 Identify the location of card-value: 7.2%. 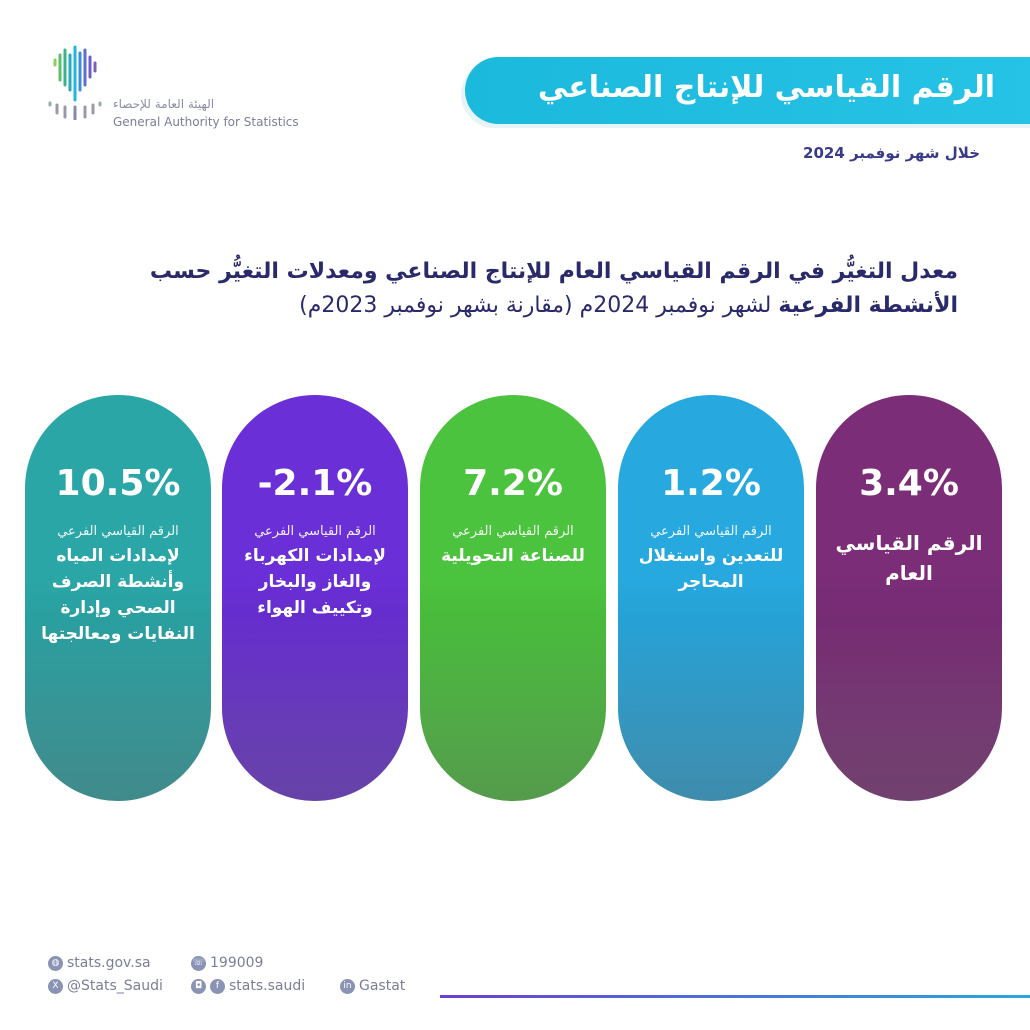
(513, 483).